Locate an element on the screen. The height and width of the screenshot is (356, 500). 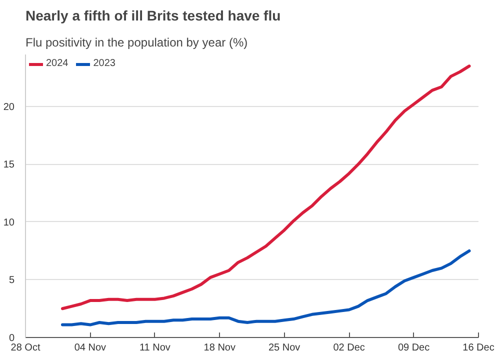
x-tick-label: 16 Dec is located at coordinates (478, 348).